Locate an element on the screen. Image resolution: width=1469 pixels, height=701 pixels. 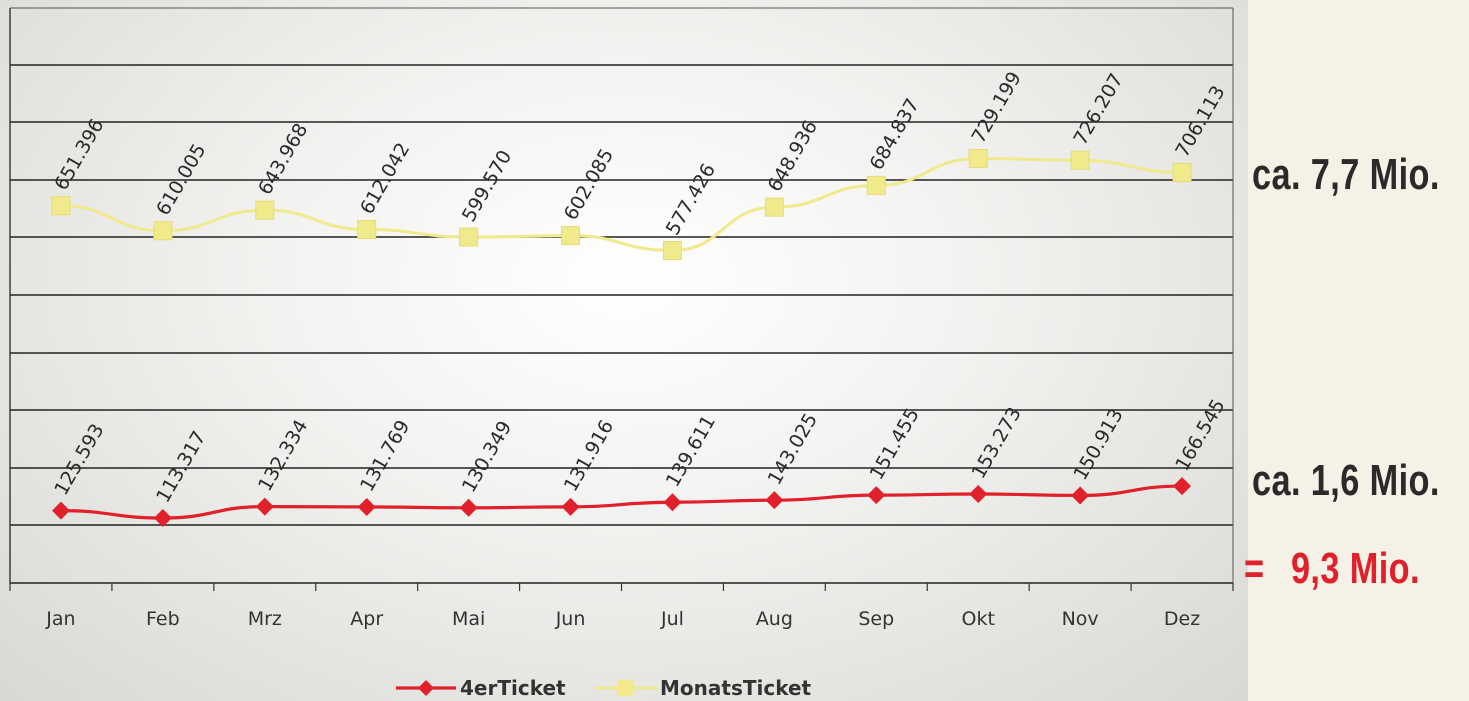
data-label: 150.913 is located at coordinates (1098, 444).